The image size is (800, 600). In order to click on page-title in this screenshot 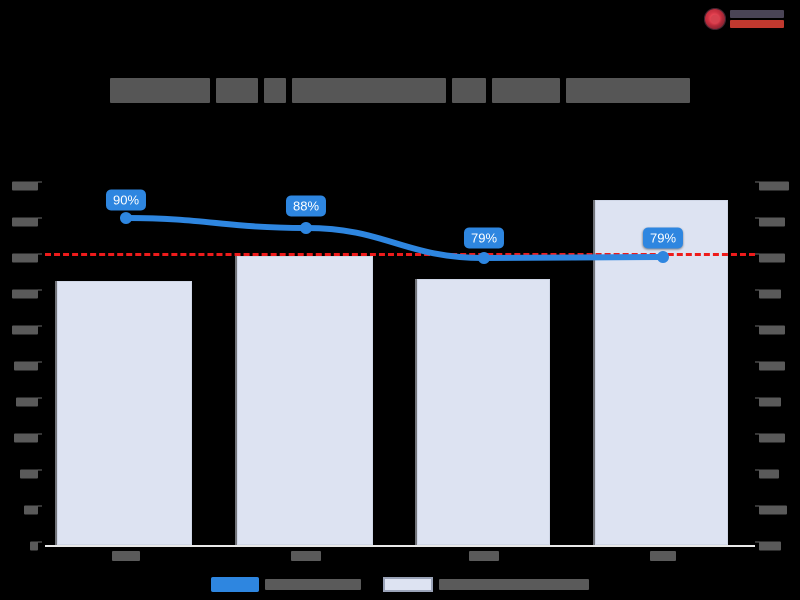, I will do `click(400, 93)`.